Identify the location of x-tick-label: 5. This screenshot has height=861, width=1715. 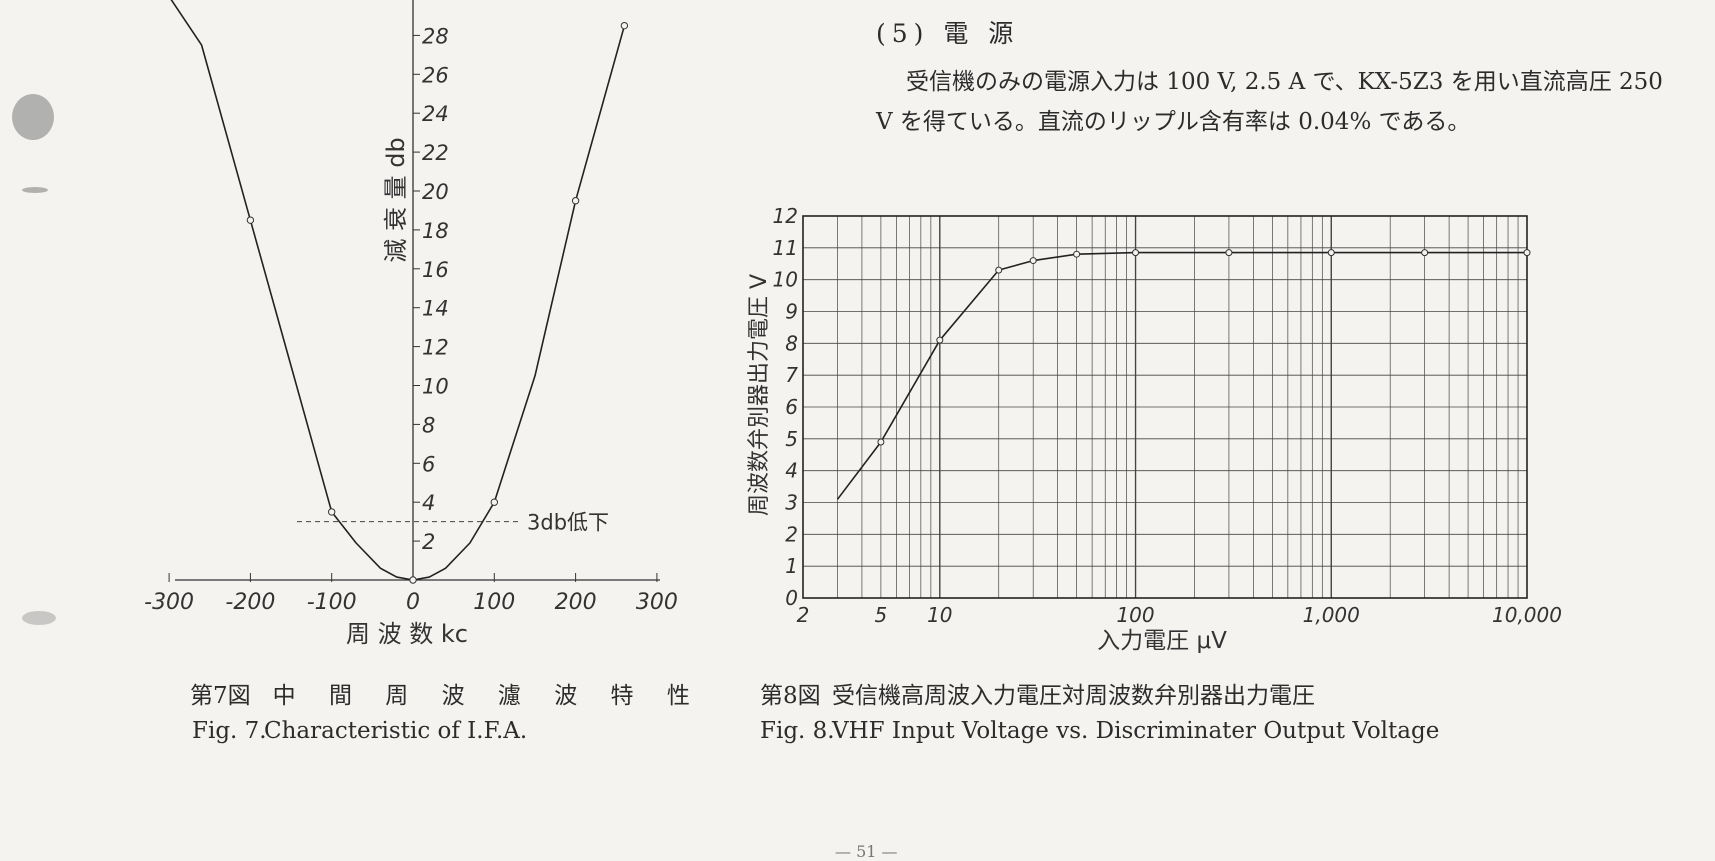
(881, 615).